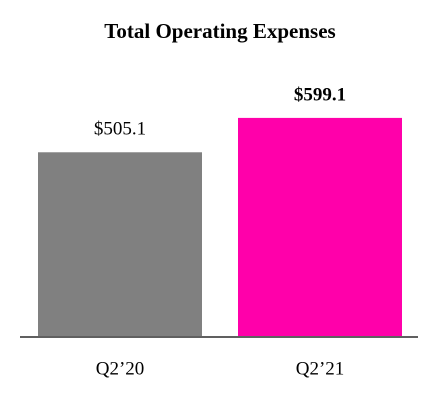  Describe the element at coordinates (320, 94) in the screenshot. I see `value-label: $599.1` at that location.